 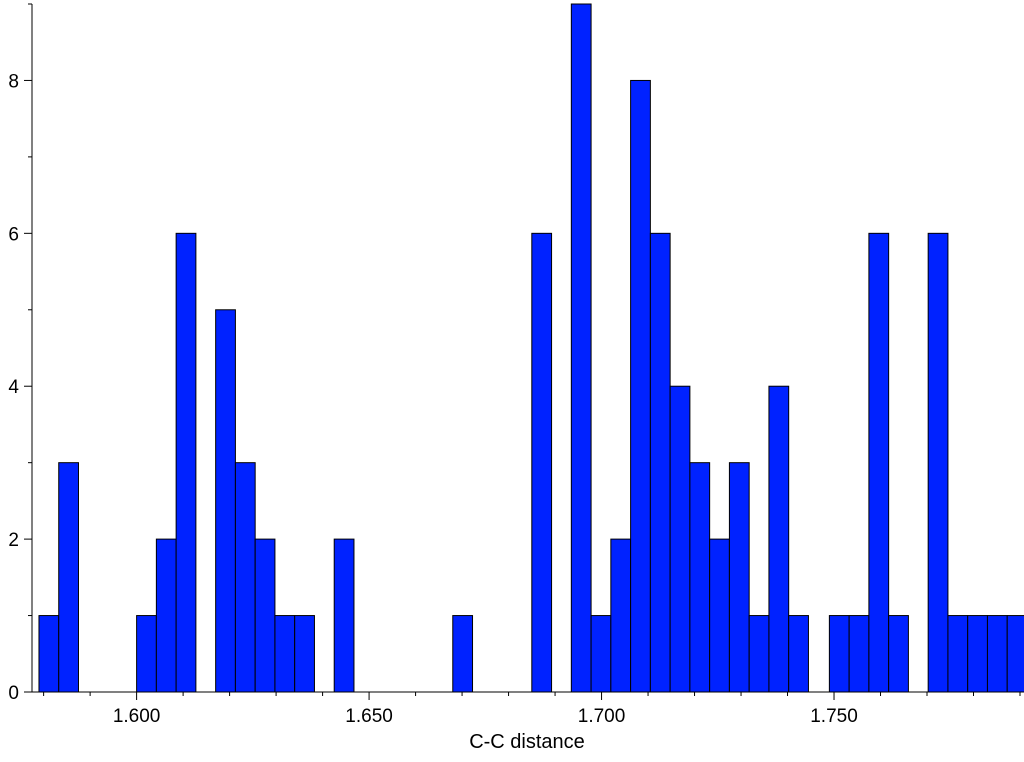 What do you see at coordinates (602, 716) in the screenshot?
I see `x-tick-label: 1.700` at bounding box center [602, 716].